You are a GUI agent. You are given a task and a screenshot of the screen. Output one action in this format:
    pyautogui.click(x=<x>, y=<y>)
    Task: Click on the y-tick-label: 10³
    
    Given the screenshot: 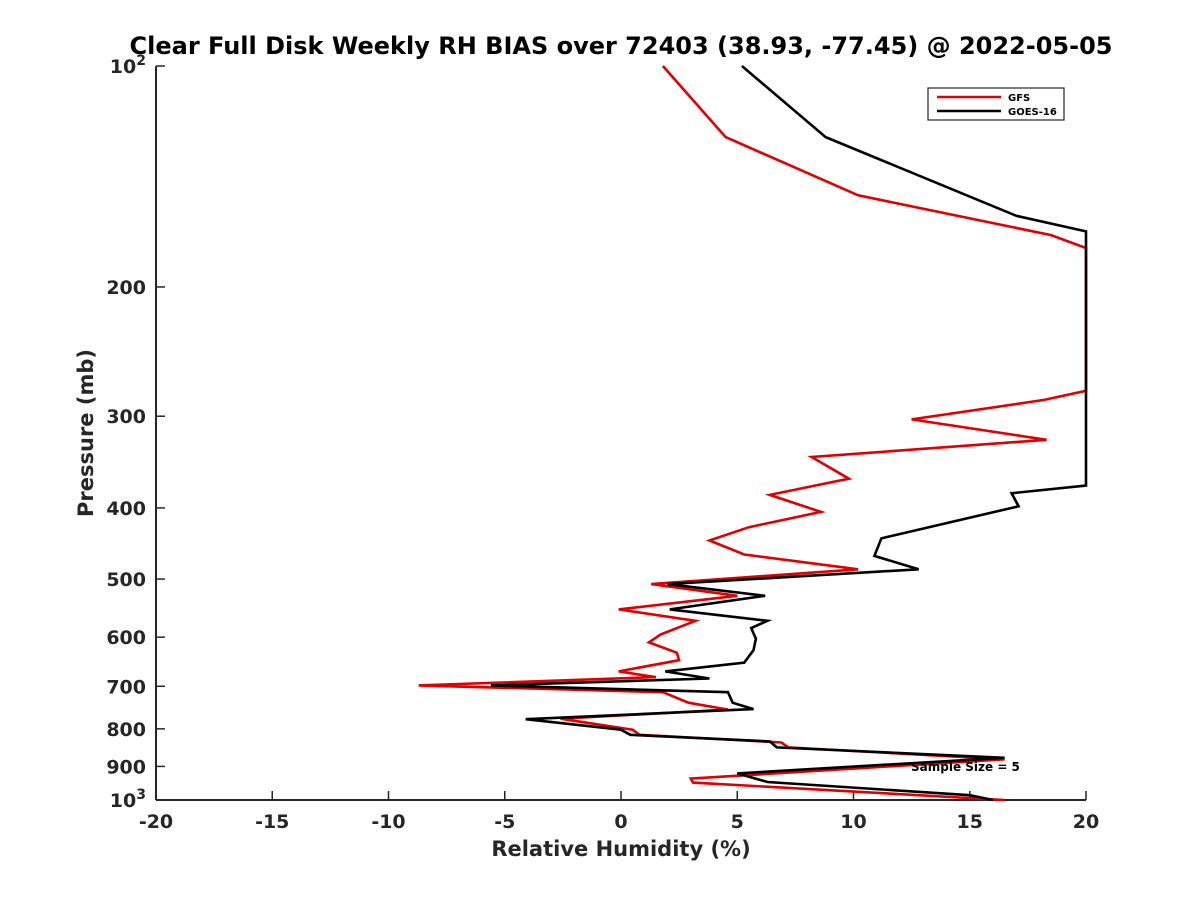 What is the action you would take?
    pyautogui.click(x=128, y=799)
    